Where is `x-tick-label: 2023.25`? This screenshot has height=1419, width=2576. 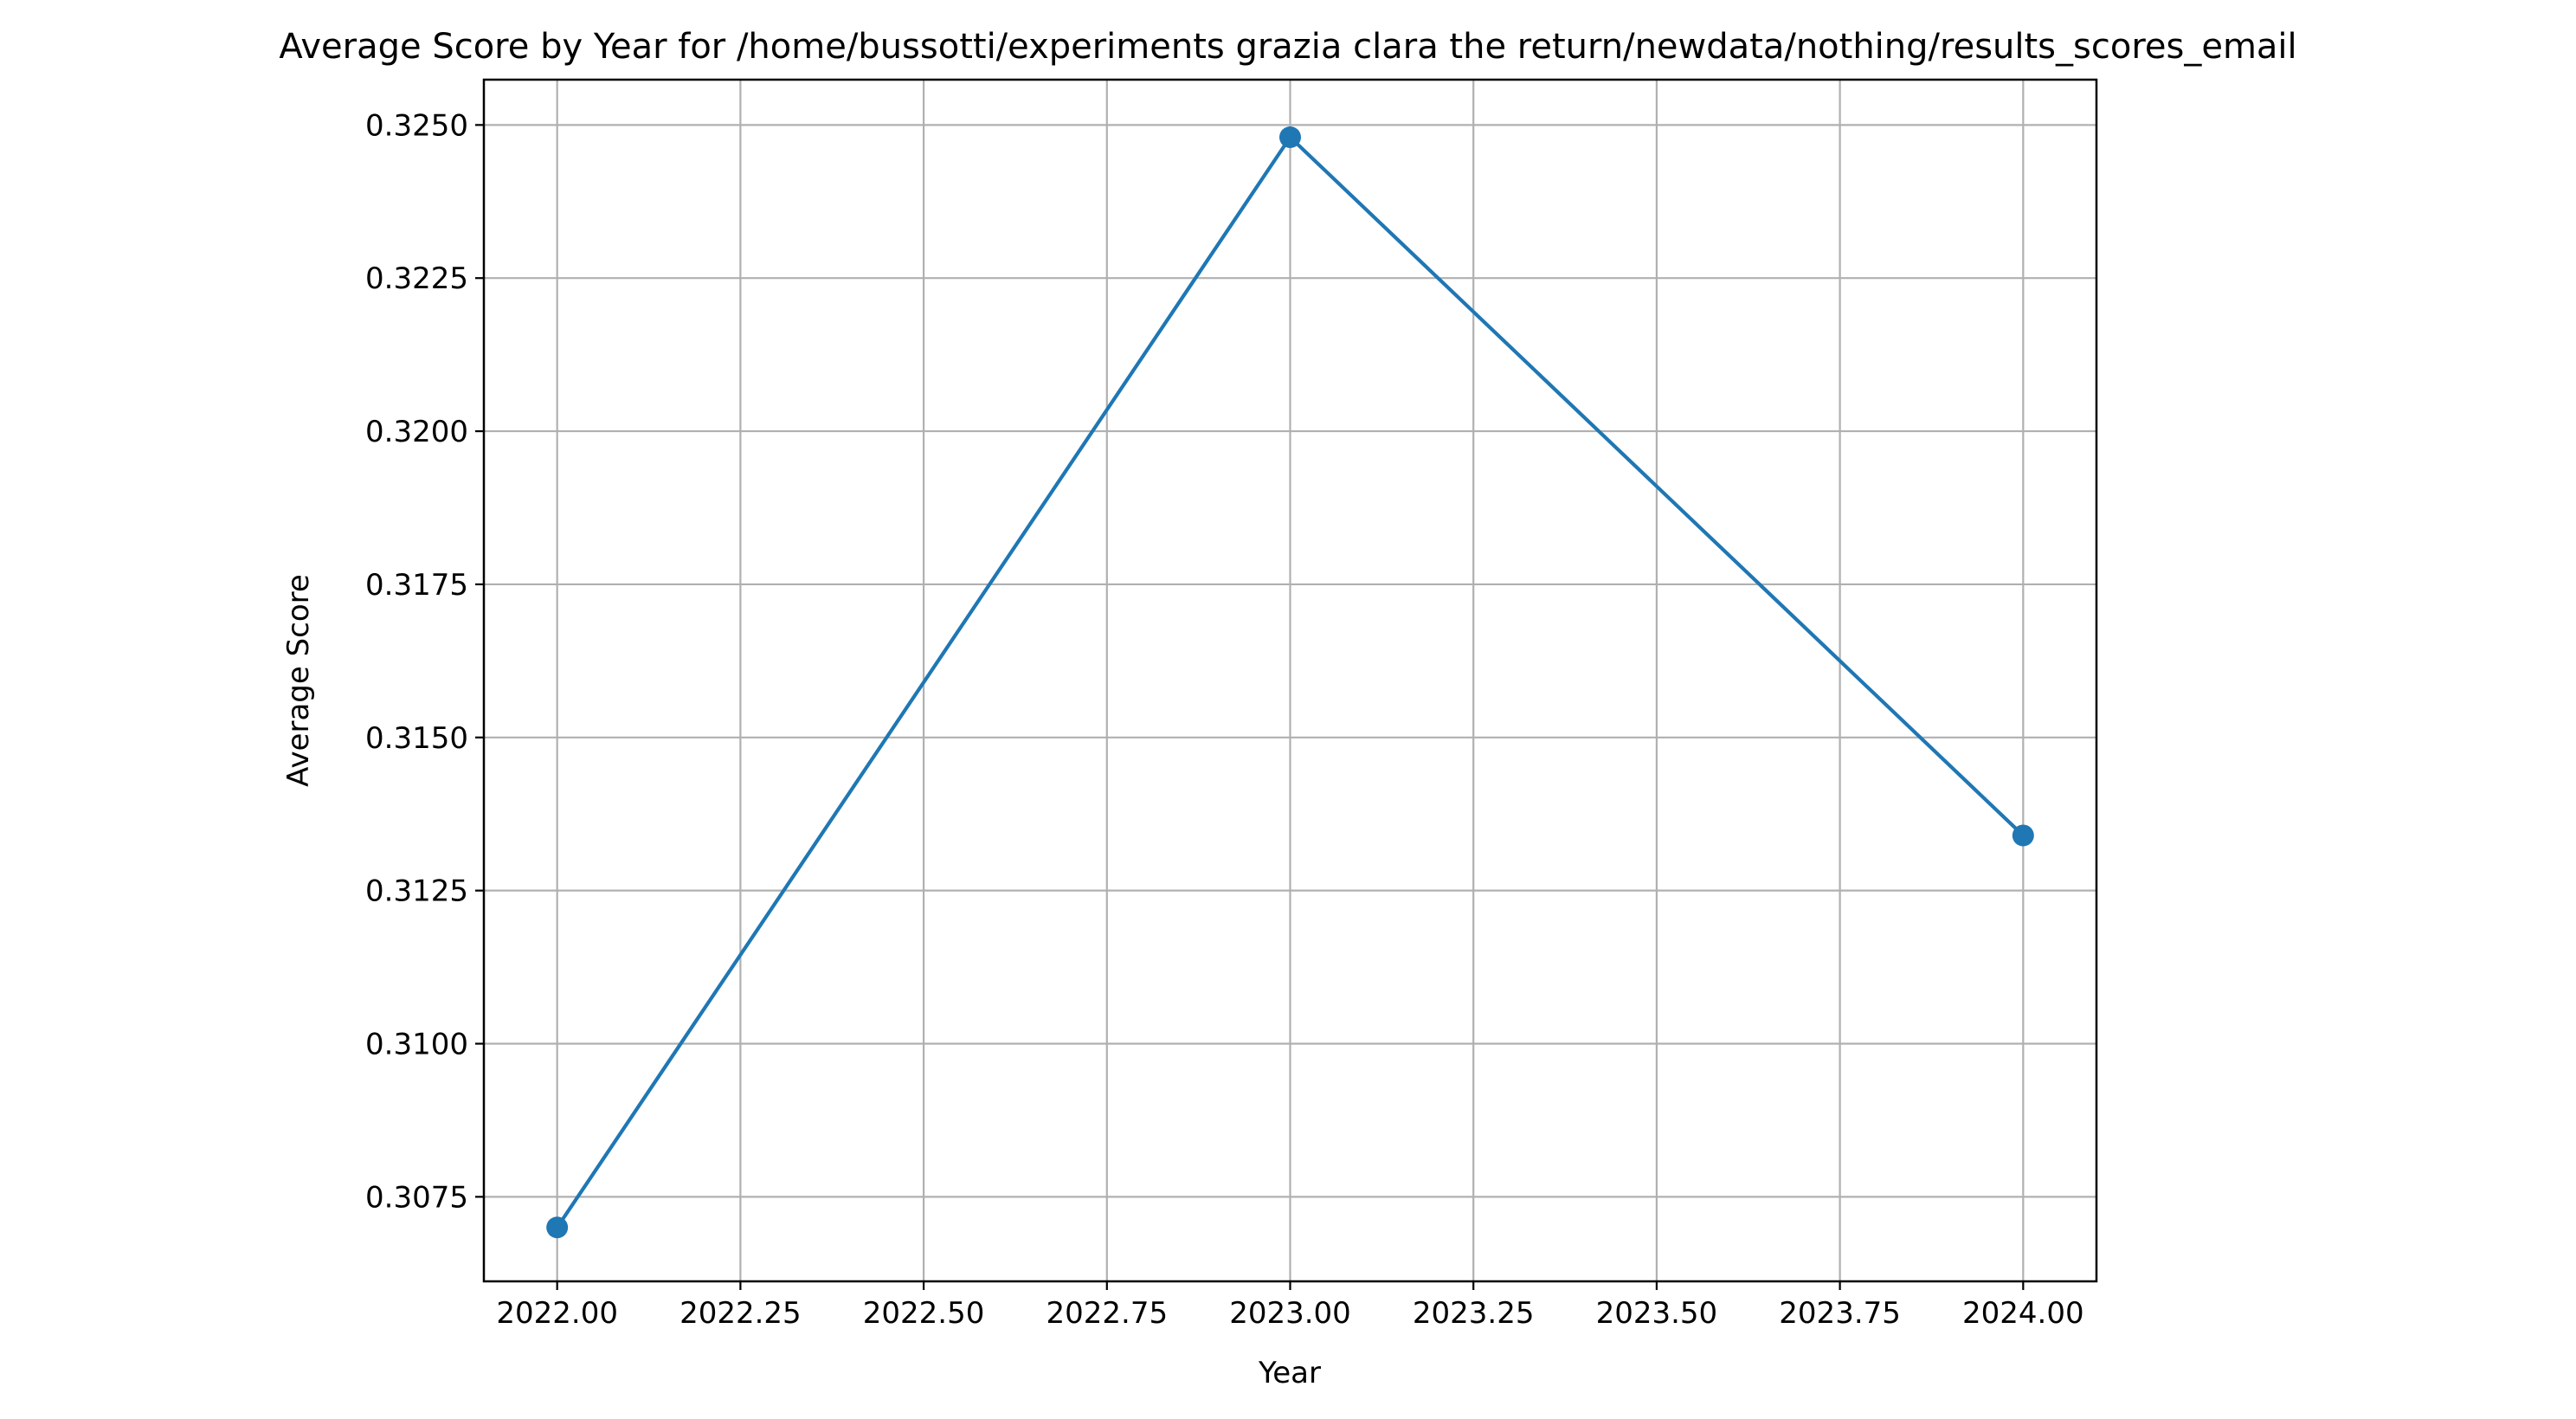
x-tick-label: 2023.25 is located at coordinates (1474, 1313).